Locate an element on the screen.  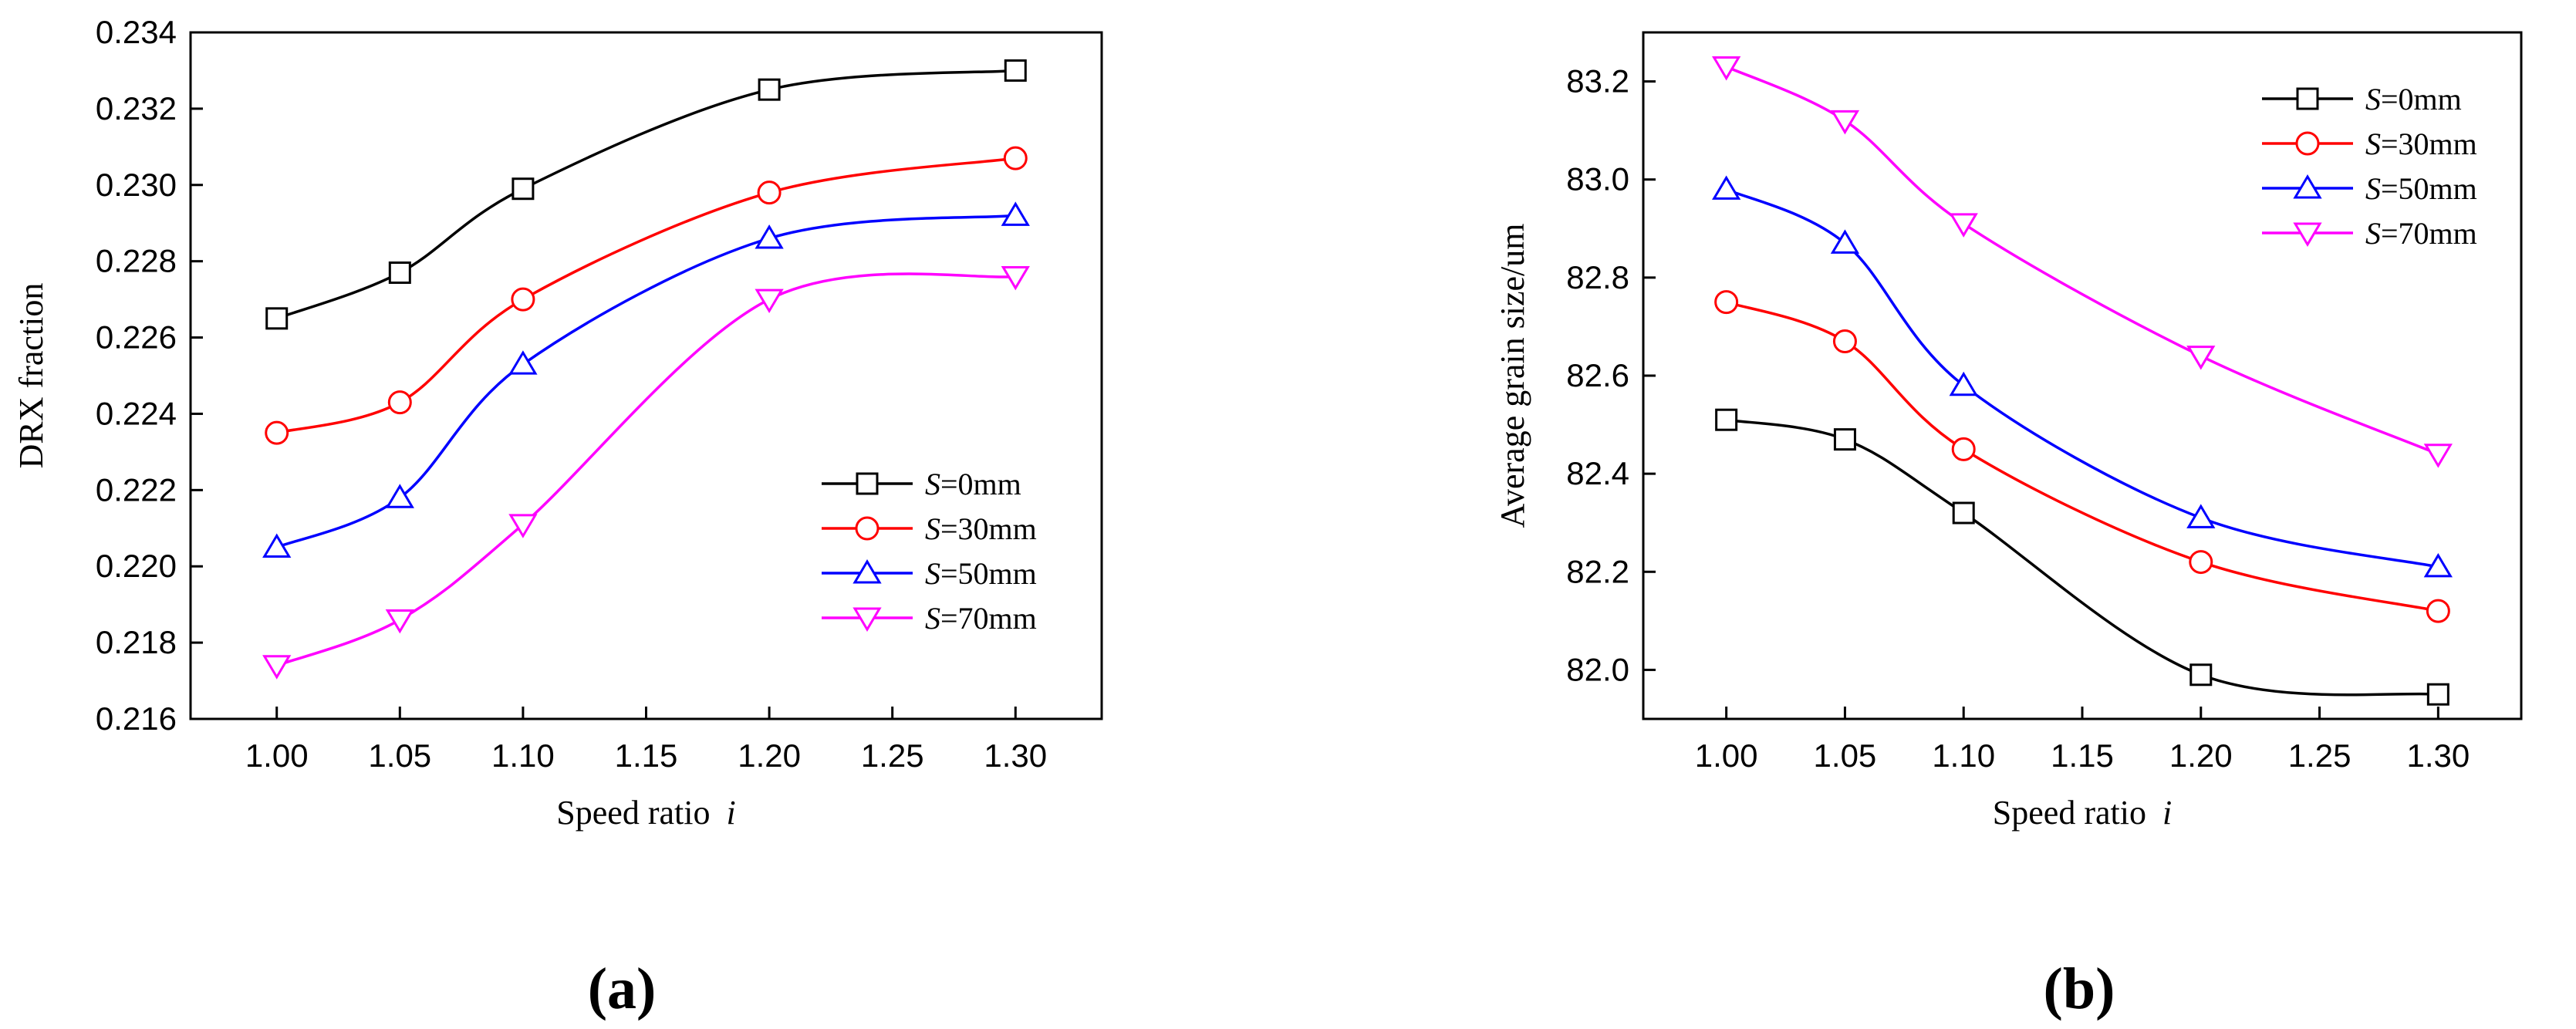
y-axis-label: DRX fraction is located at coordinates (31, 376).